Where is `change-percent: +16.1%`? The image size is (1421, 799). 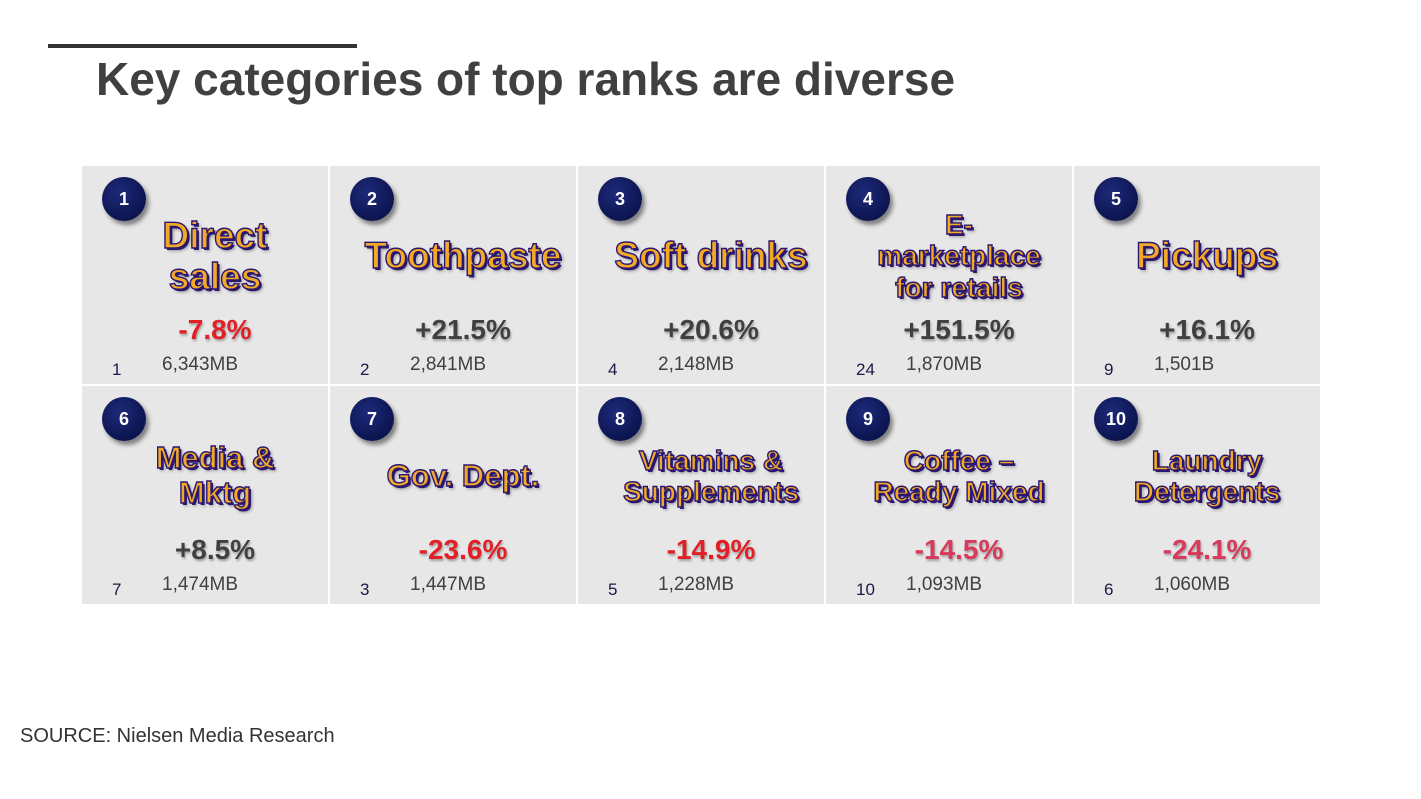
change-percent: +16.1% is located at coordinates (1207, 329).